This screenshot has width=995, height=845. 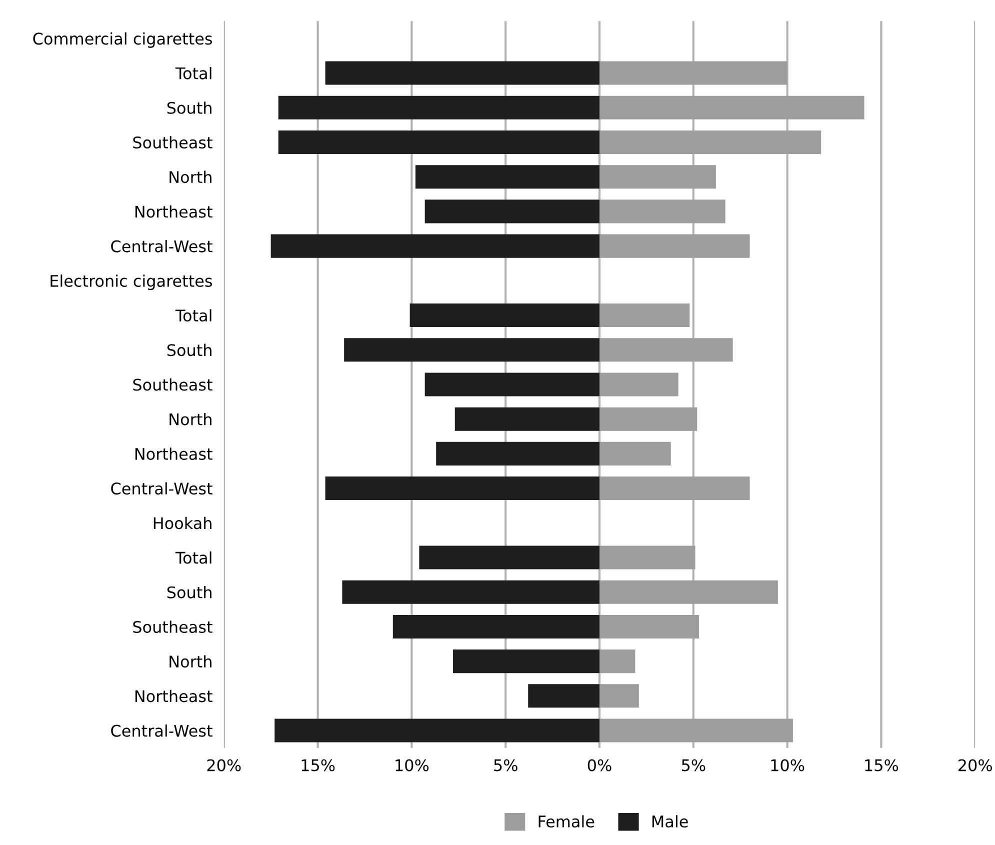 What do you see at coordinates (566, 821) in the screenshot?
I see `legend-label: Female` at bounding box center [566, 821].